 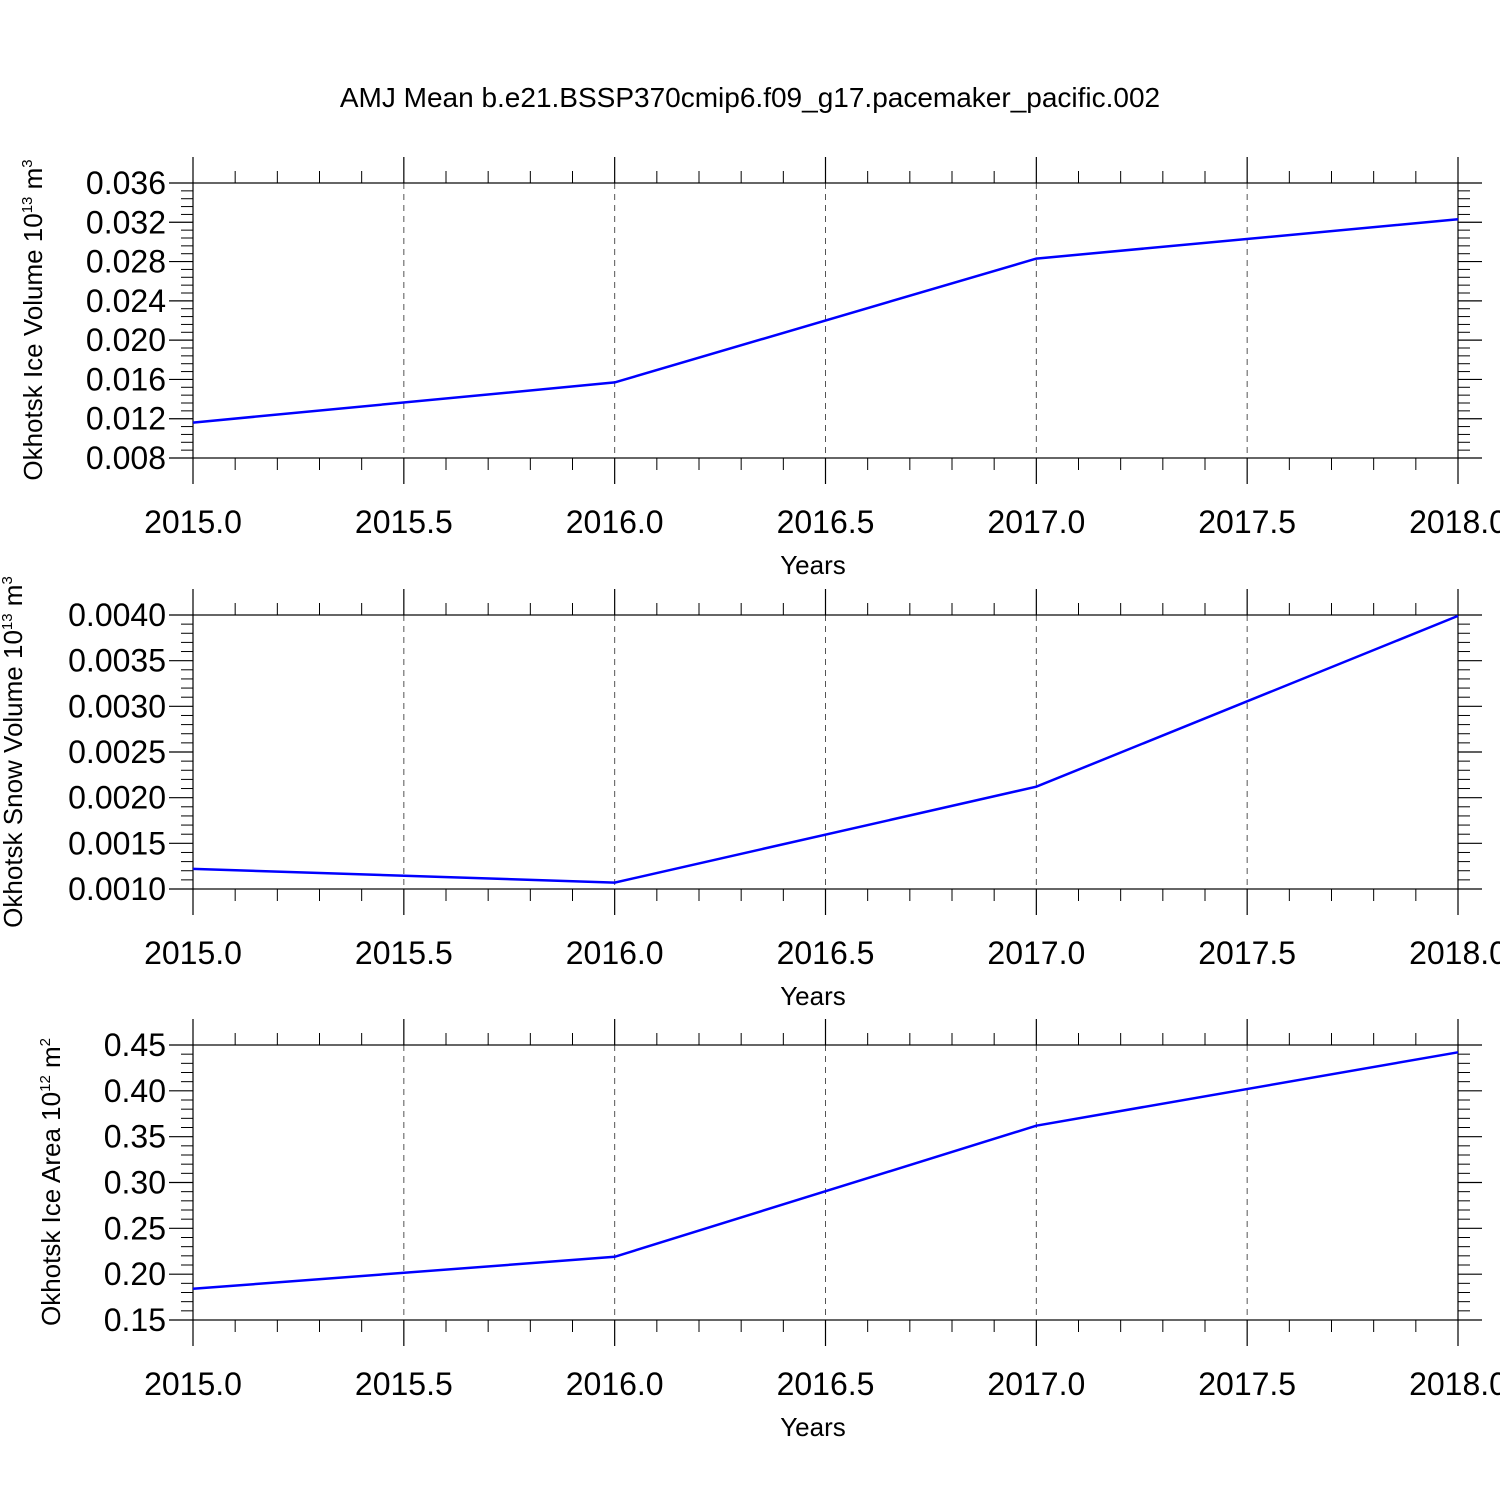 What do you see at coordinates (126, 458) in the screenshot?
I see `y-tick-label: 0.008` at bounding box center [126, 458].